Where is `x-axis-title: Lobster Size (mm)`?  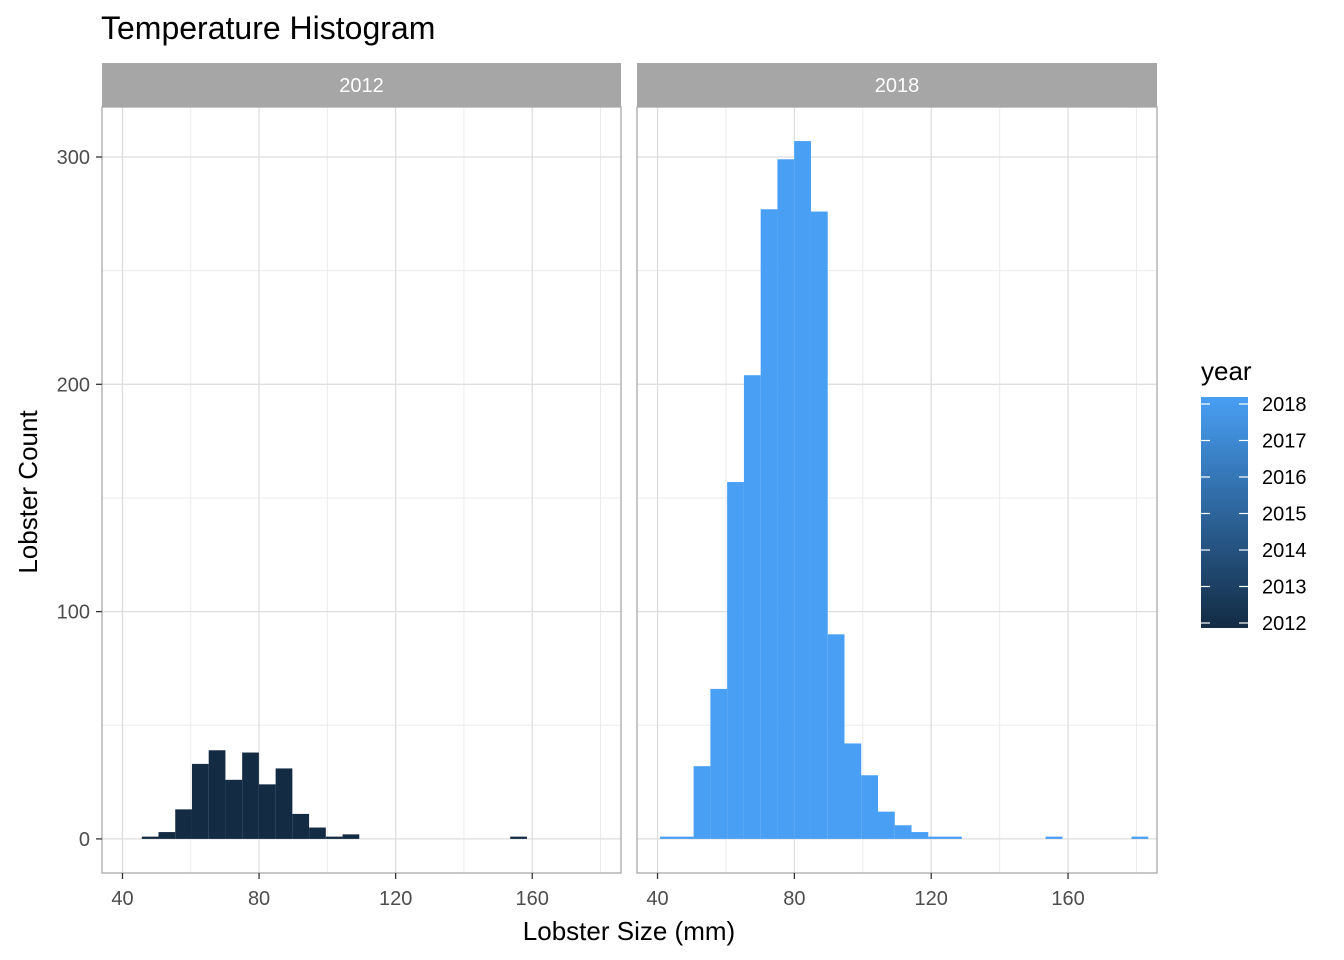
x-axis-title: Lobster Size (mm) is located at coordinates (629, 931).